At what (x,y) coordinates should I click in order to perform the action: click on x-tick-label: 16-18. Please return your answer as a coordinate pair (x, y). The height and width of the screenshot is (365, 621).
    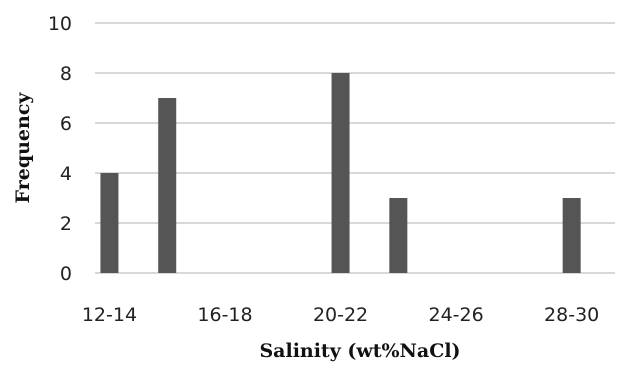
    Looking at the image, I should click on (224, 315).